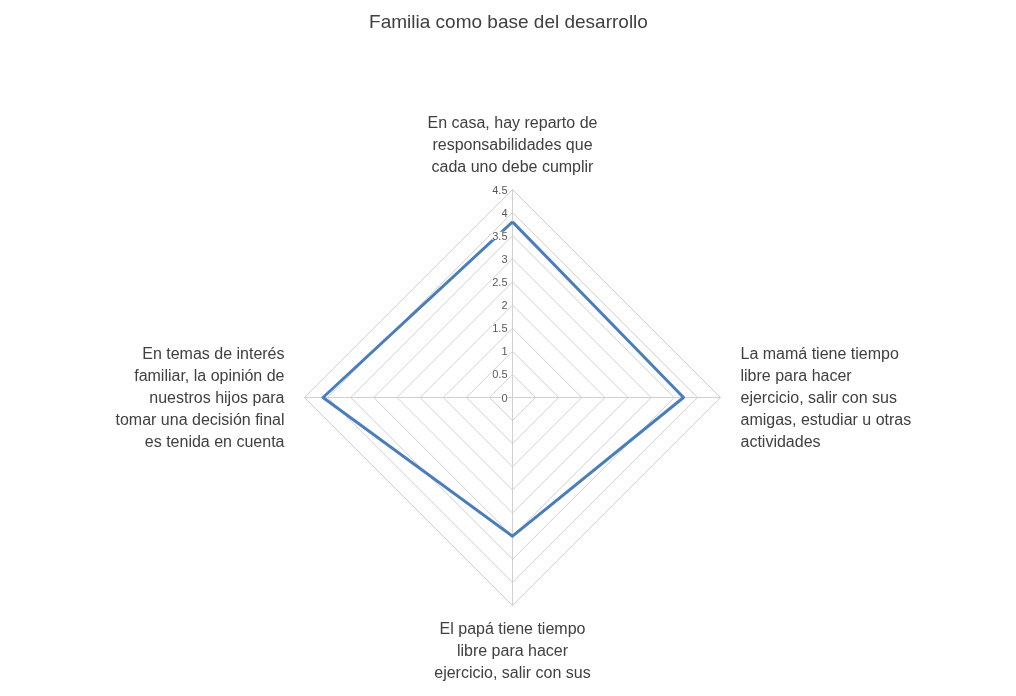 The height and width of the screenshot is (696, 1016). What do you see at coordinates (500, 281) in the screenshot?
I see `y-tick-label: 2.5` at bounding box center [500, 281].